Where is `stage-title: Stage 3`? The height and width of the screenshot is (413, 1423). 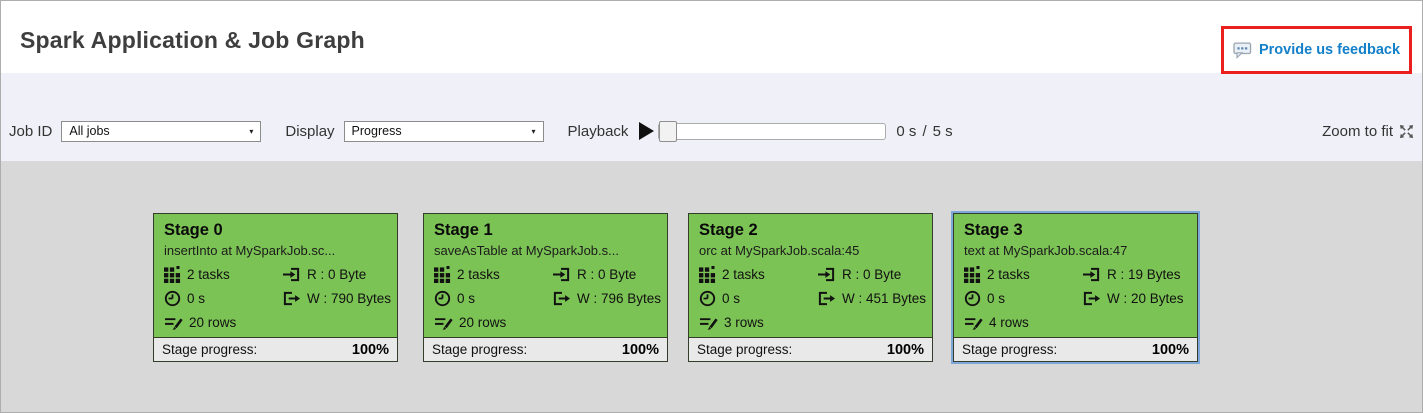 stage-title: Stage 3 is located at coordinates (993, 230).